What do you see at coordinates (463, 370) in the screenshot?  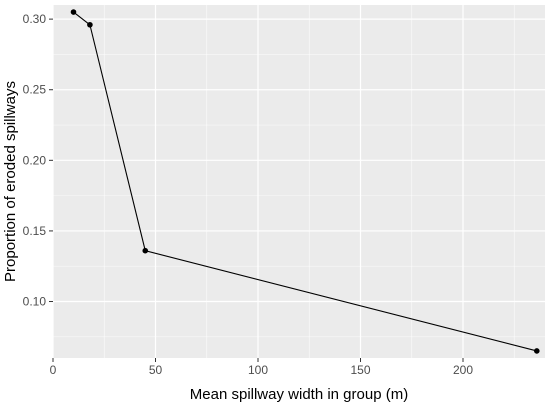 I see `x-tick-label: 200` at bounding box center [463, 370].